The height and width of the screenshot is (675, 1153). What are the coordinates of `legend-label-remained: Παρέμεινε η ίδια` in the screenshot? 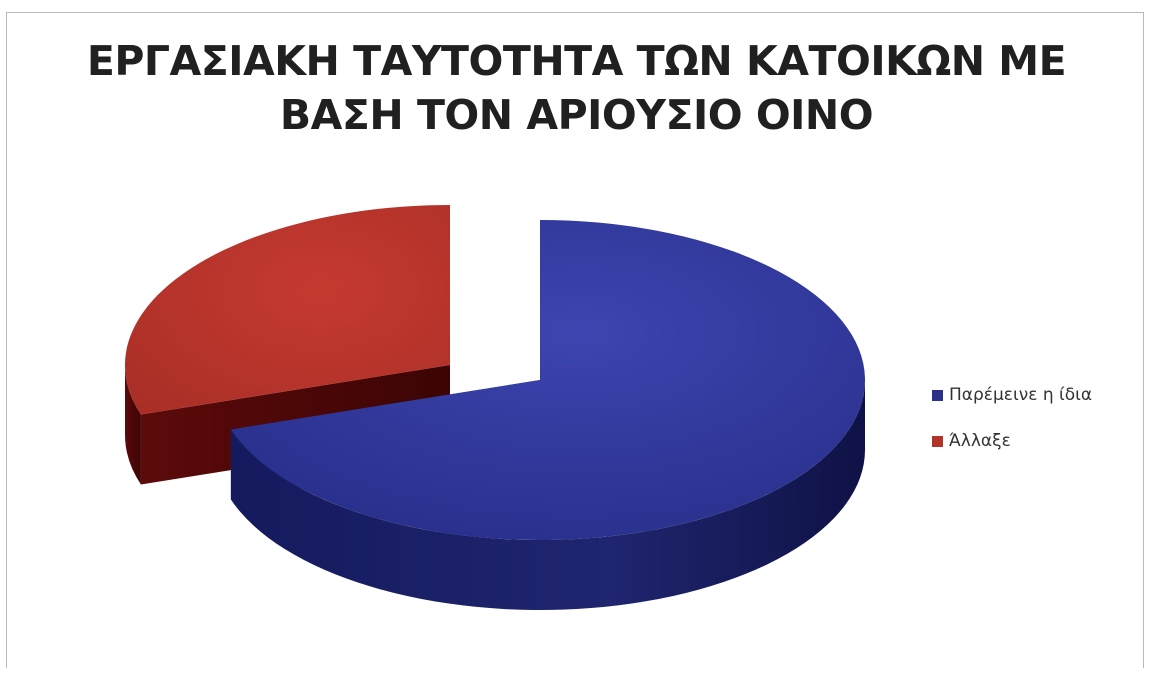 It's located at (1021, 395).